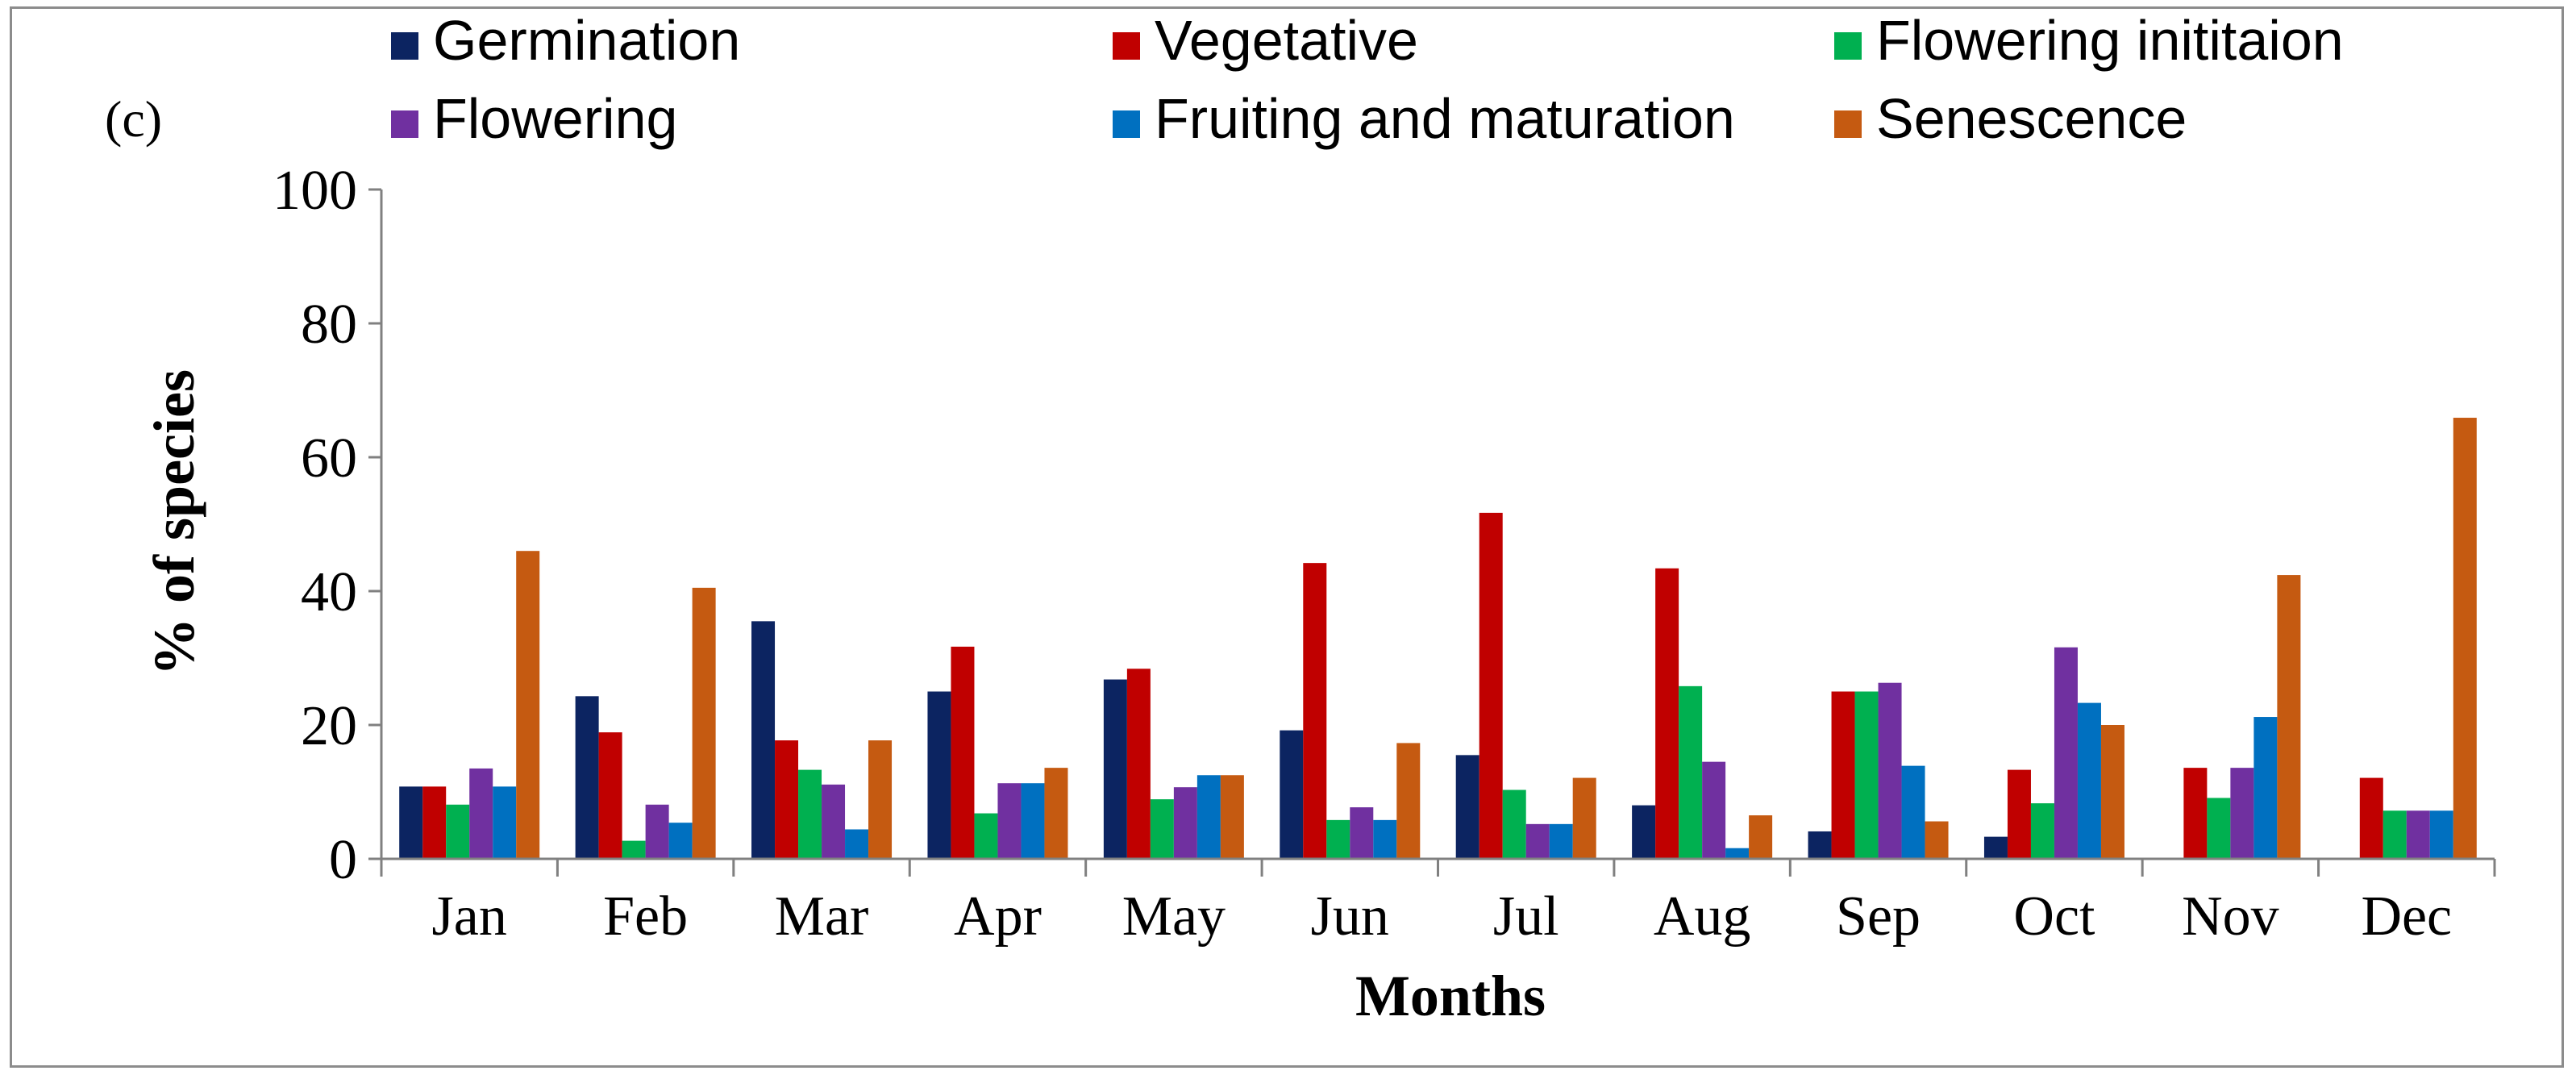 This screenshot has width=2576, height=1079. What do you see at coordinates (315, 191) in the screenshot?
I see `y-tick-label: 100` at bounding box center [315, 191].